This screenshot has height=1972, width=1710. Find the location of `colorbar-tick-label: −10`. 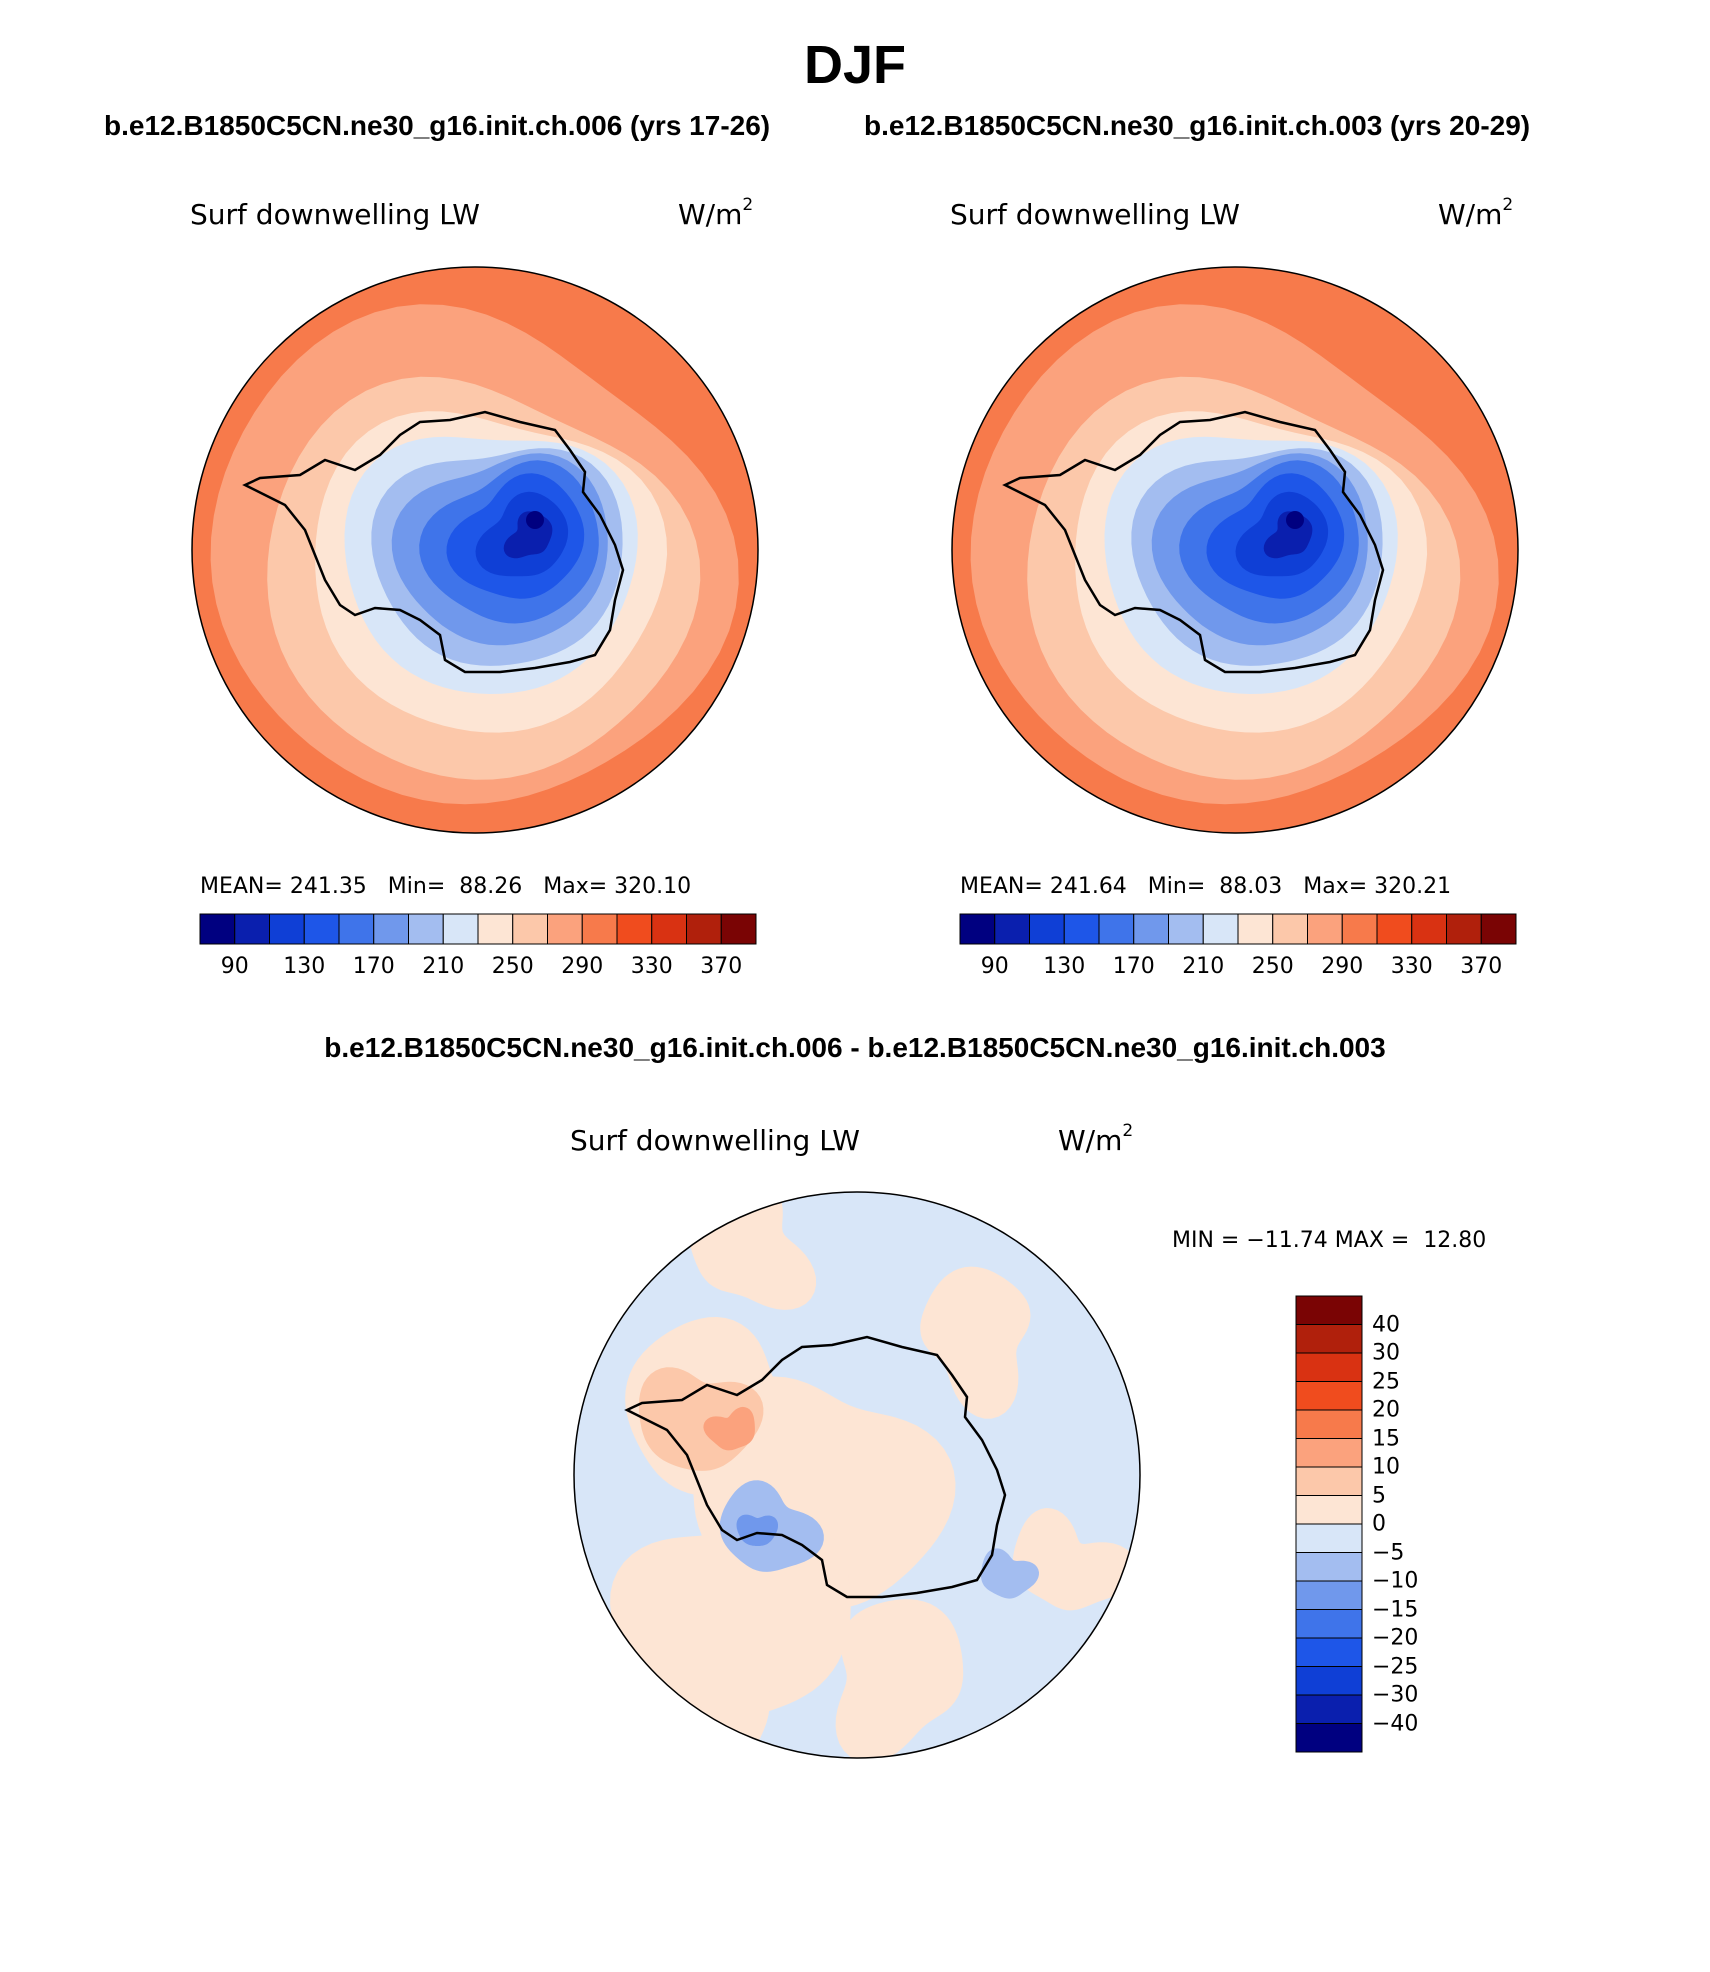

colorbar-tick-label: −10 is located at coordinates (1395, 1581).